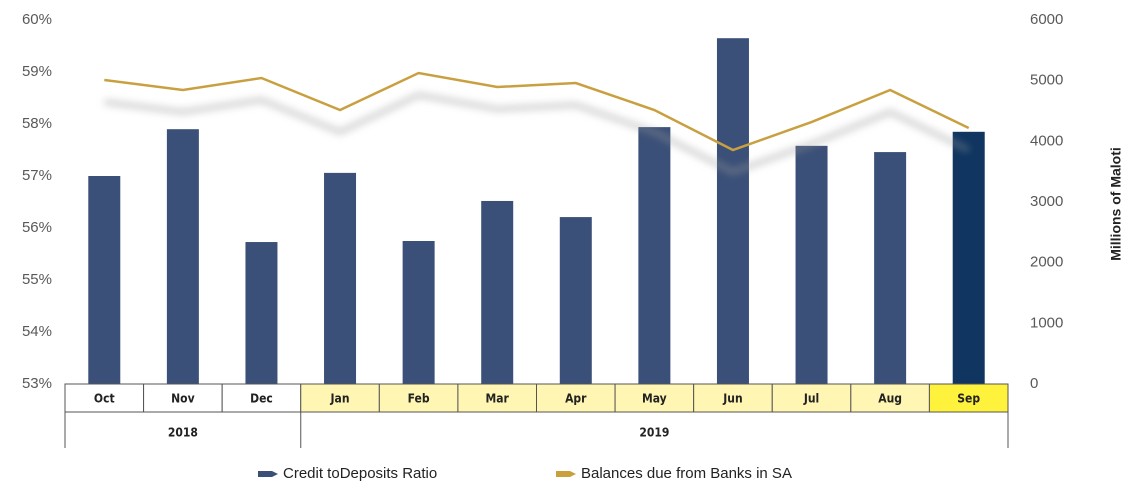 The width and height of the screenshot is (1128, 492). What do you see at coordinates (37, 331) in the screenshot?
I see `y-tick-label: 54%` at bounding box center [37, 331].